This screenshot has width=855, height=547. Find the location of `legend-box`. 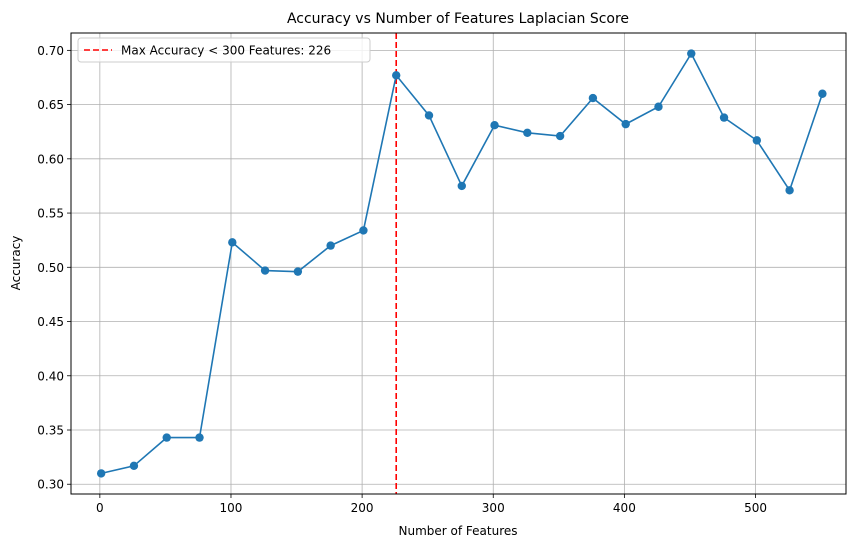

legend-box is located at coordinates (224, 50).